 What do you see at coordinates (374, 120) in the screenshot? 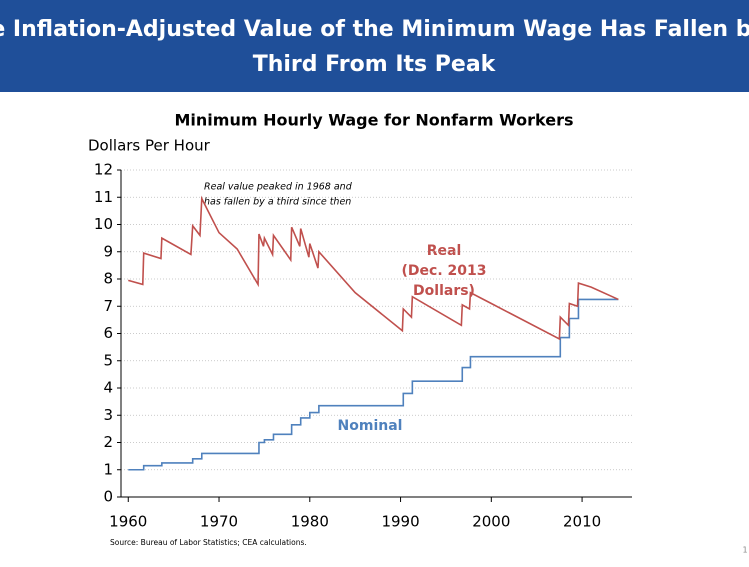
I see `chart-title: Minimum Hourly Wage for Nonfarm Workers` at bounding box center [374, 120].